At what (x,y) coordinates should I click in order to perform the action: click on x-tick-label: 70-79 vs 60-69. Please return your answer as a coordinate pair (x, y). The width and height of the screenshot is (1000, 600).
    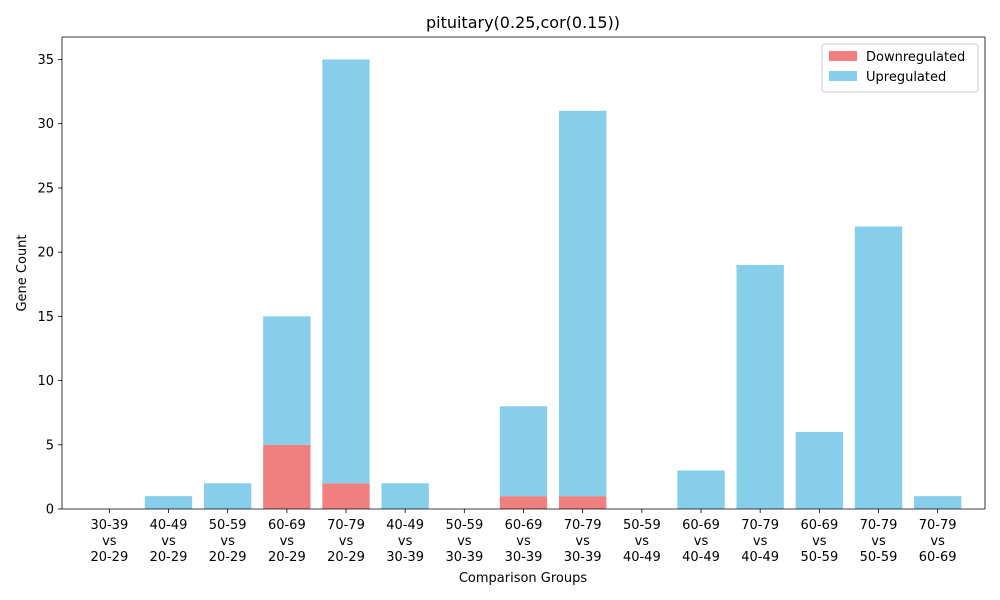
    Looking at the image, I should click on (938, 541).